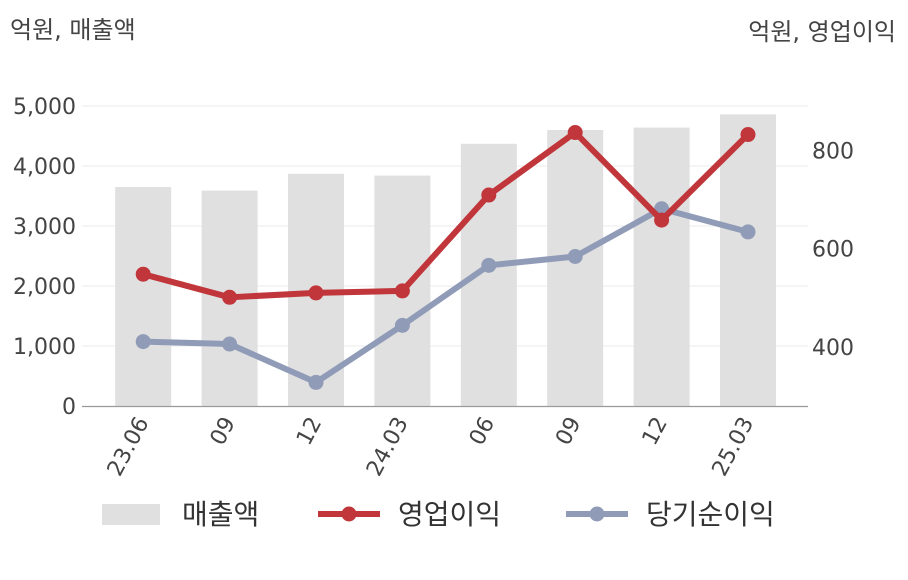  What do you see at coordinates (129, 446) in the screenshot?
I see `x-tick-label-0: 23.06` at bounding box center [129, 446].